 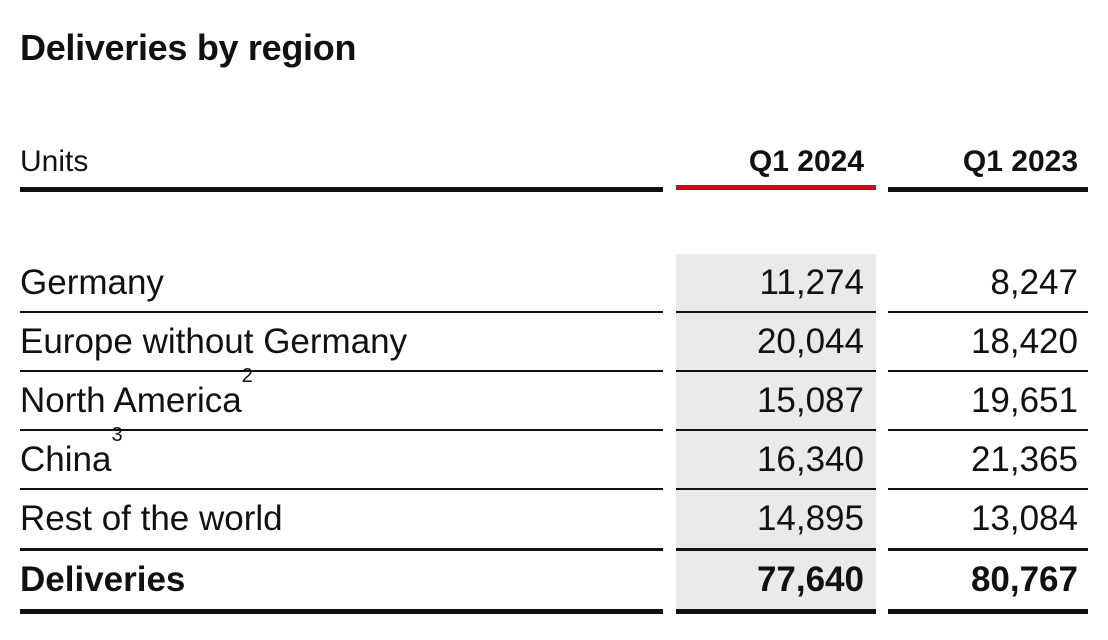 I want to click on value-q1-2023: 13,084, so click(x=1024, y=518).